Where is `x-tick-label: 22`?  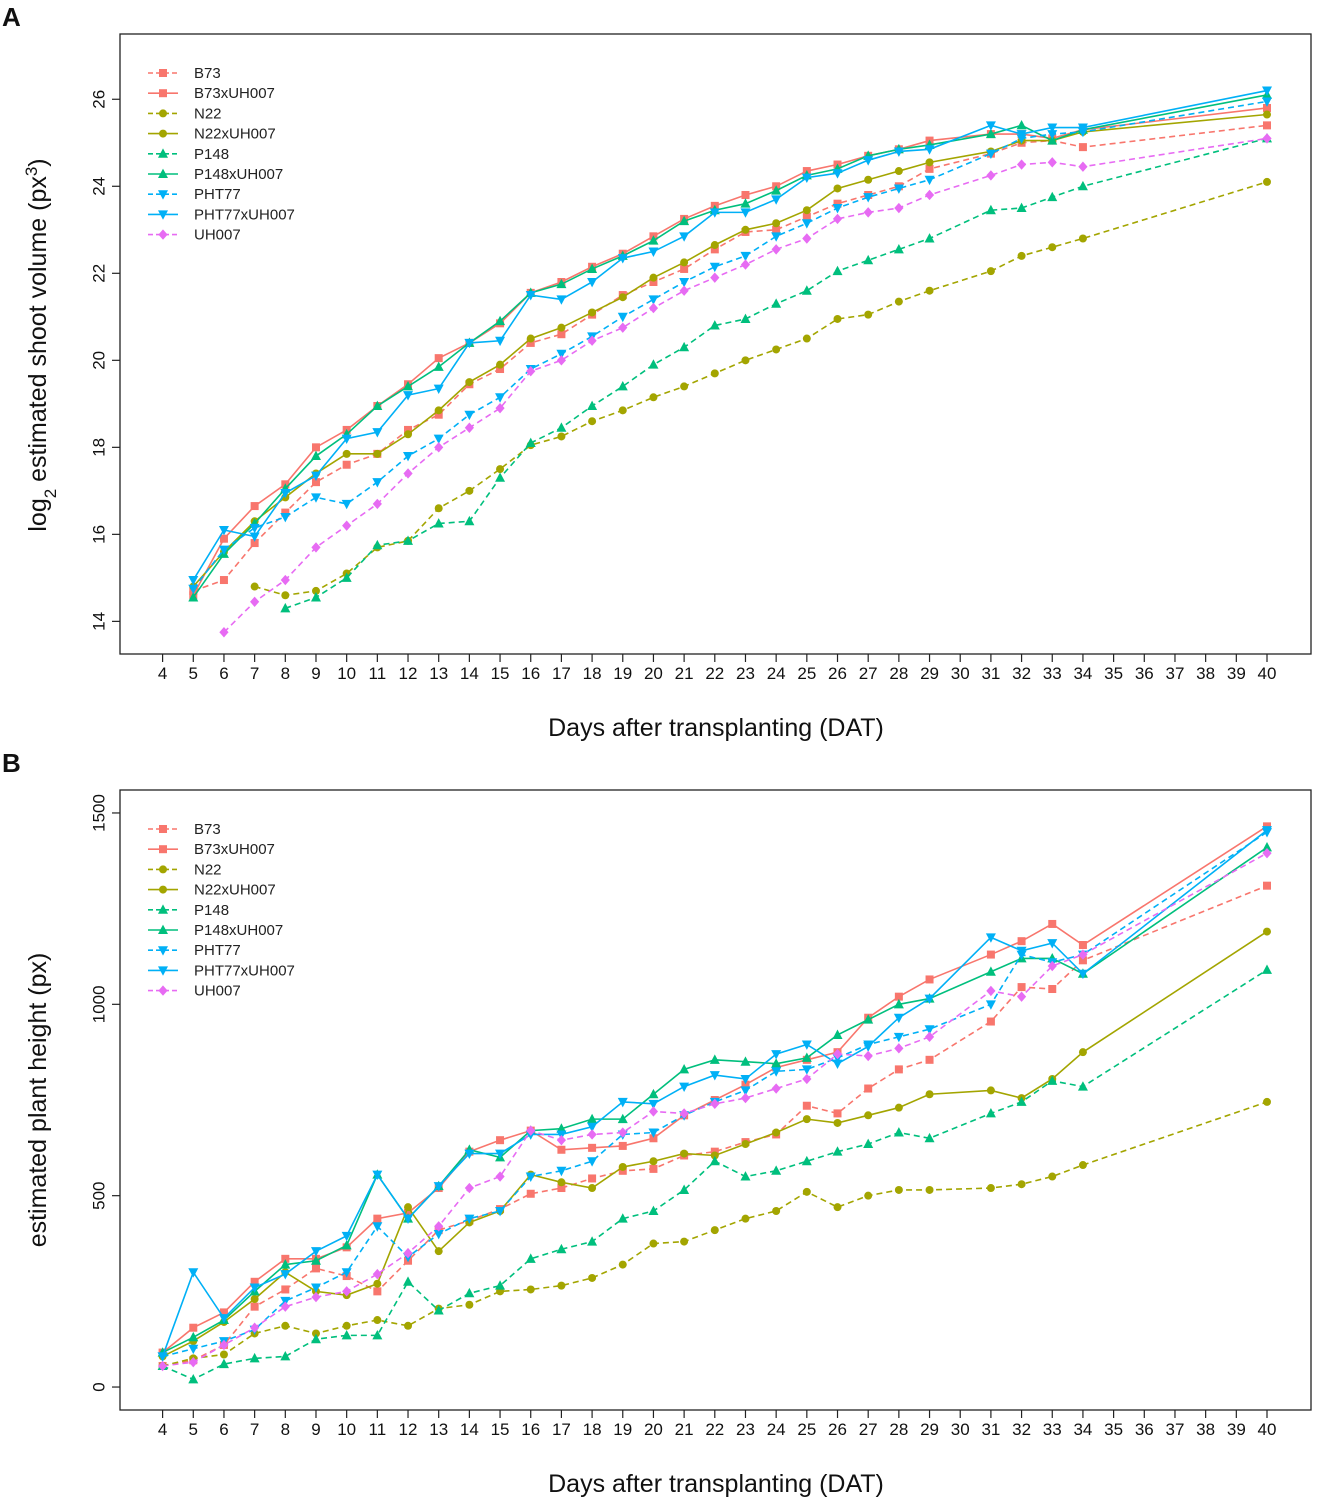
x-tick-label: 22 is located at coordinates (714, 673).